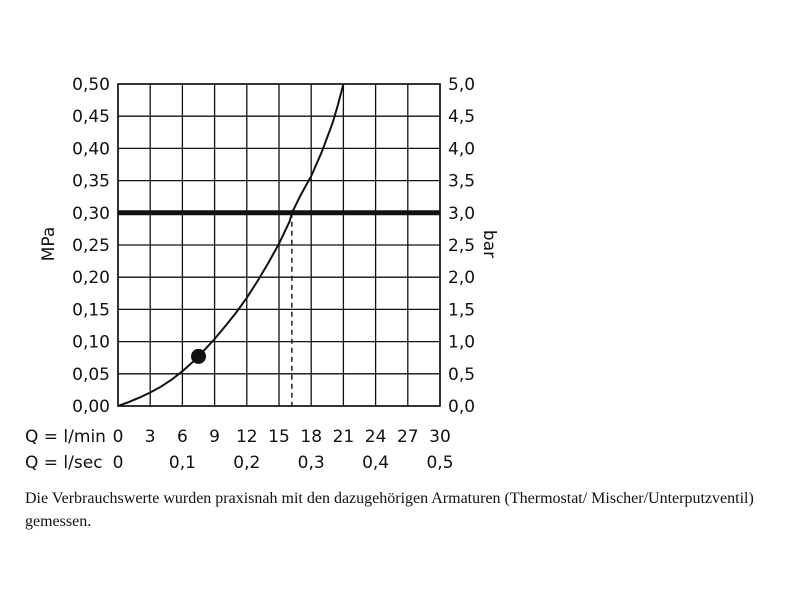 The width and height of the screenshot is (800, 600). Describe the element at coordinates (489, 244) in the screenshot. I see `y-right-axis-label: bar` at that location.